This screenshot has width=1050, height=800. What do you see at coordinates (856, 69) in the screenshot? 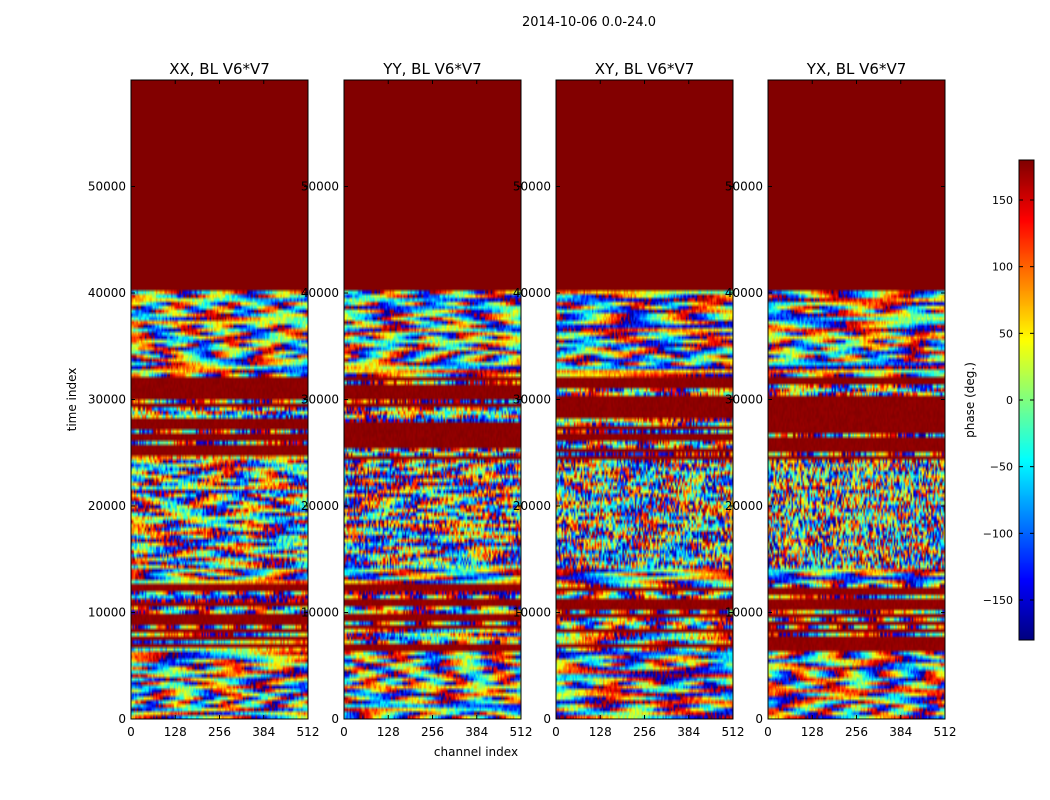
I see `panel-title-4: YX, BL V6*V7` at bounding box center [856, 69].